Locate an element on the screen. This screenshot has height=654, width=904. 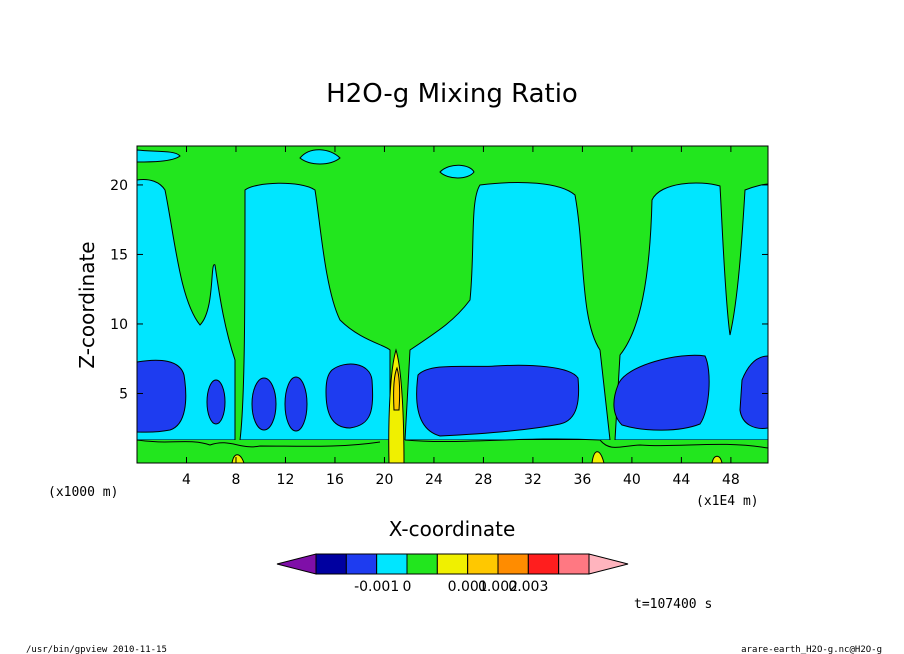
x-tick-label: 8 is located at coordinates (236, 480).